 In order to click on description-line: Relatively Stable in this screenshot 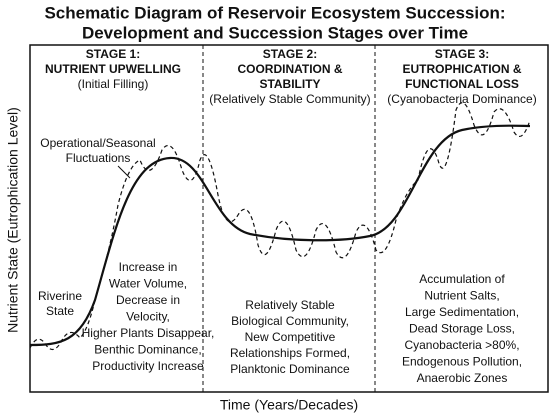, I will do `click(290, 305)`.